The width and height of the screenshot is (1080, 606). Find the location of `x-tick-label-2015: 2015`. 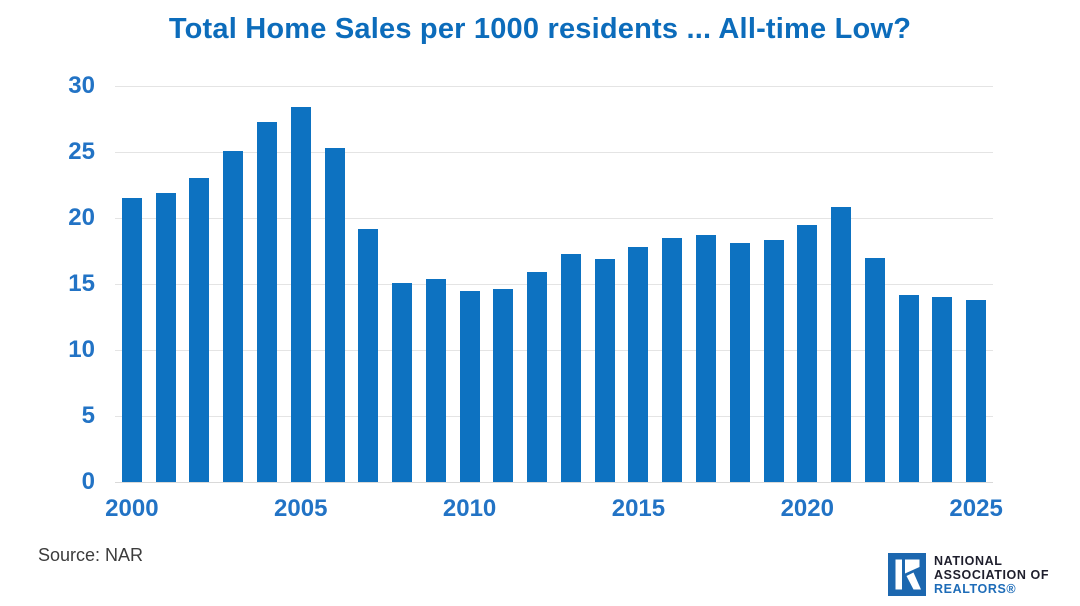

x-tick-label-2015: 2015 is located at coordinates (638, 508).